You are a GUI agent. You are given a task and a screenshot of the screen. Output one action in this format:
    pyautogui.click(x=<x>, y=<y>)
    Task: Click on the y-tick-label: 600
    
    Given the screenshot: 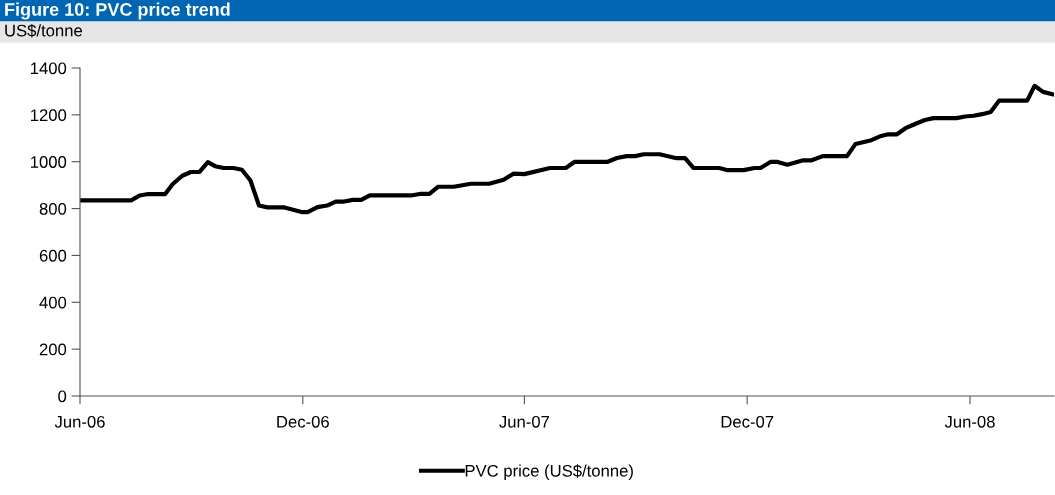 What is the action you would take?
    pyautogui.click(x=53, y=255)
    